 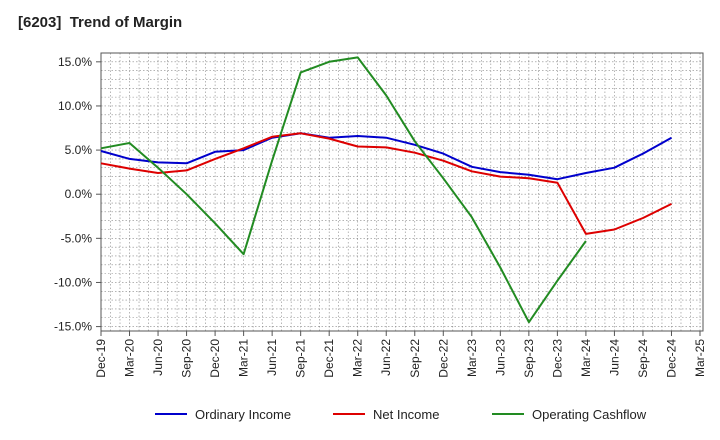 What do you see at coordinates (100, 22) in the screenshot?
I see `chart-title: [6203] Trend of Margin` at bounding box center [100, 22].